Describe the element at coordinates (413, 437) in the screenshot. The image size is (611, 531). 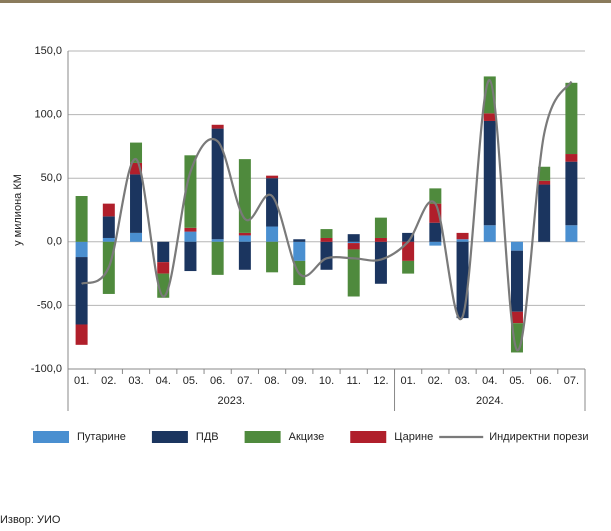
I see `legend-label: Царине` at that location.